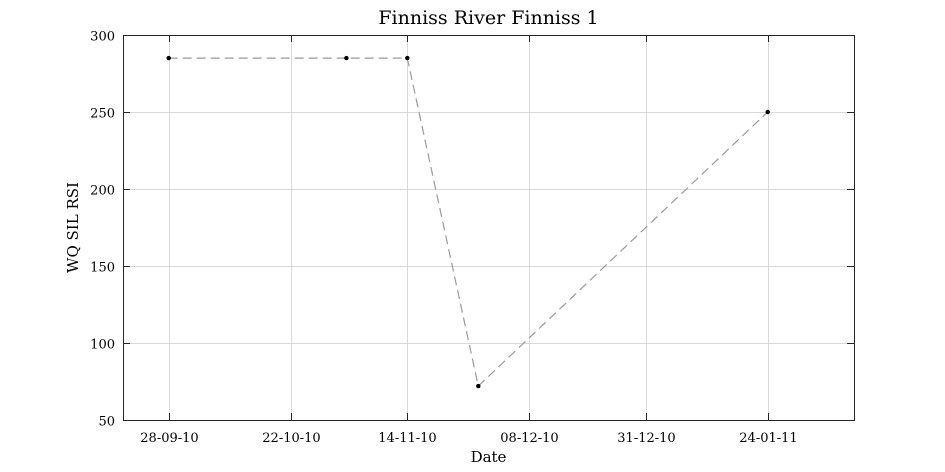 Image resolution: width=945 pixels, height=472 pixels. Describe the element at coordinates (529, 438) in the screenshot. I see `x-tick-label: 08-12-10` at that location.